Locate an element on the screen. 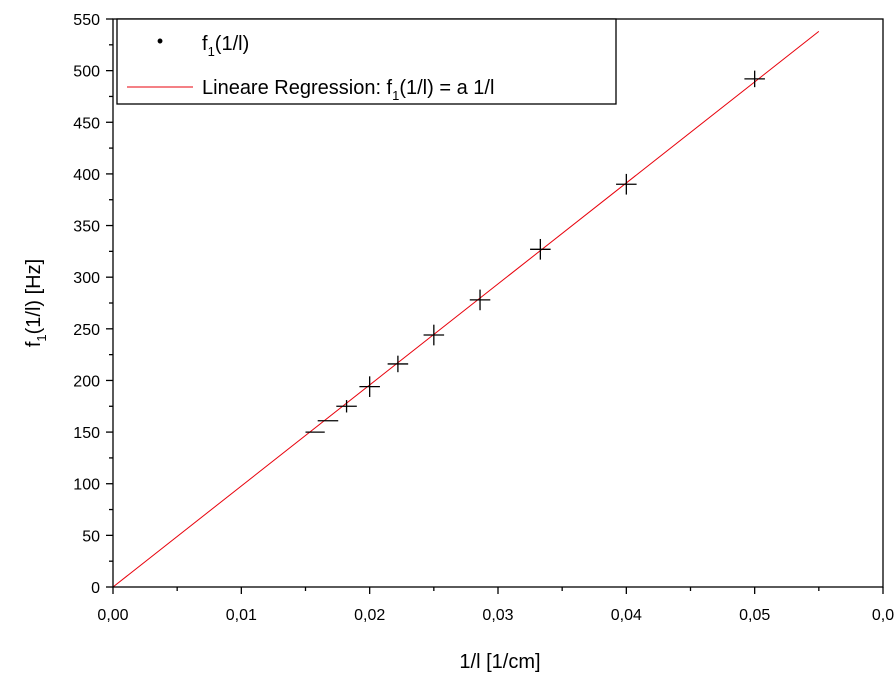 The width and height of the screenshot is (896, 675). y-tick-label: 350 is located at coordinates (86, 227).